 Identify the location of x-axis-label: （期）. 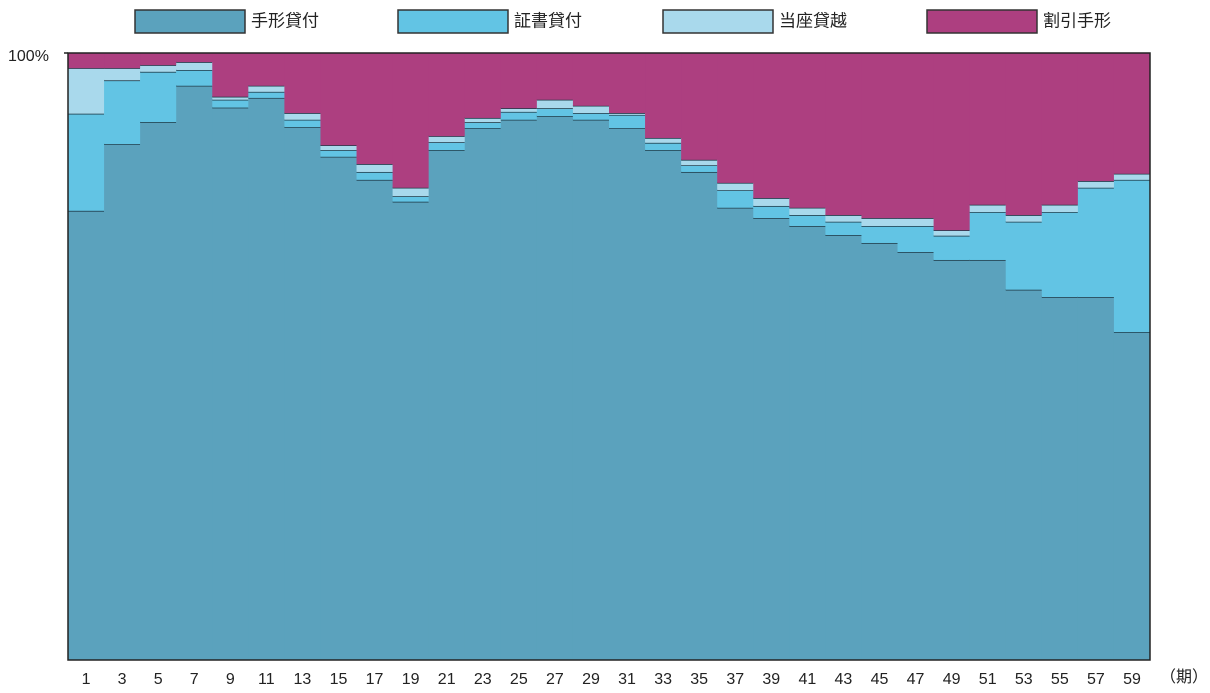
(1184, 677).